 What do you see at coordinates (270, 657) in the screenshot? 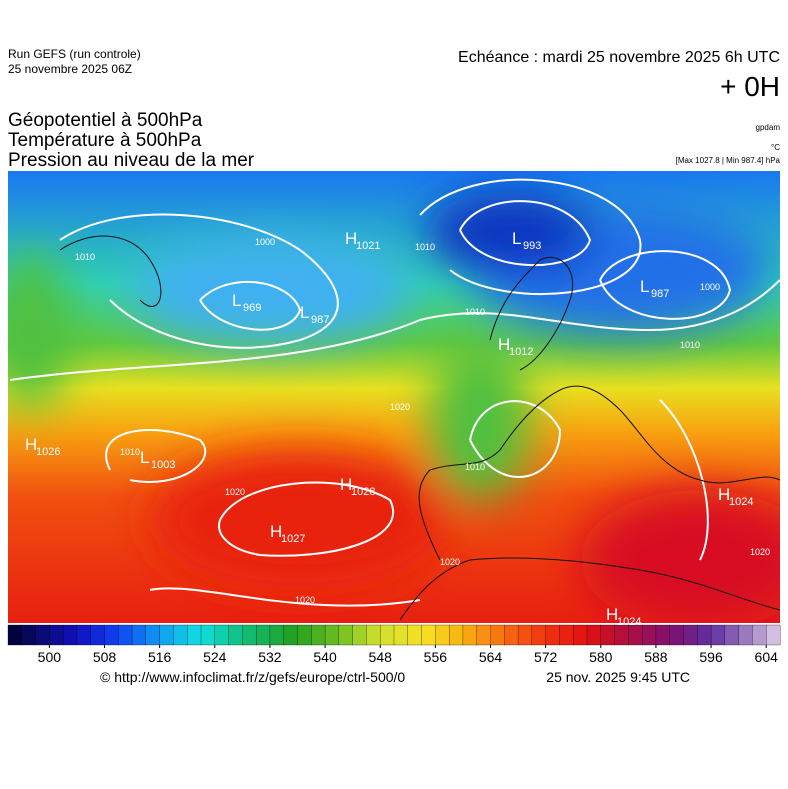
I see `colorbar-tick-label: 532` at bounding box center [270, 657].